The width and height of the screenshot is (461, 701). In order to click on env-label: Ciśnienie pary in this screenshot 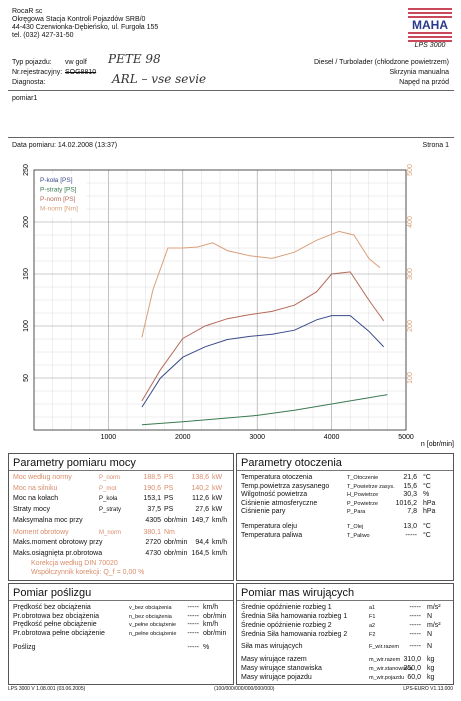, I will do `click(263, 512)`.